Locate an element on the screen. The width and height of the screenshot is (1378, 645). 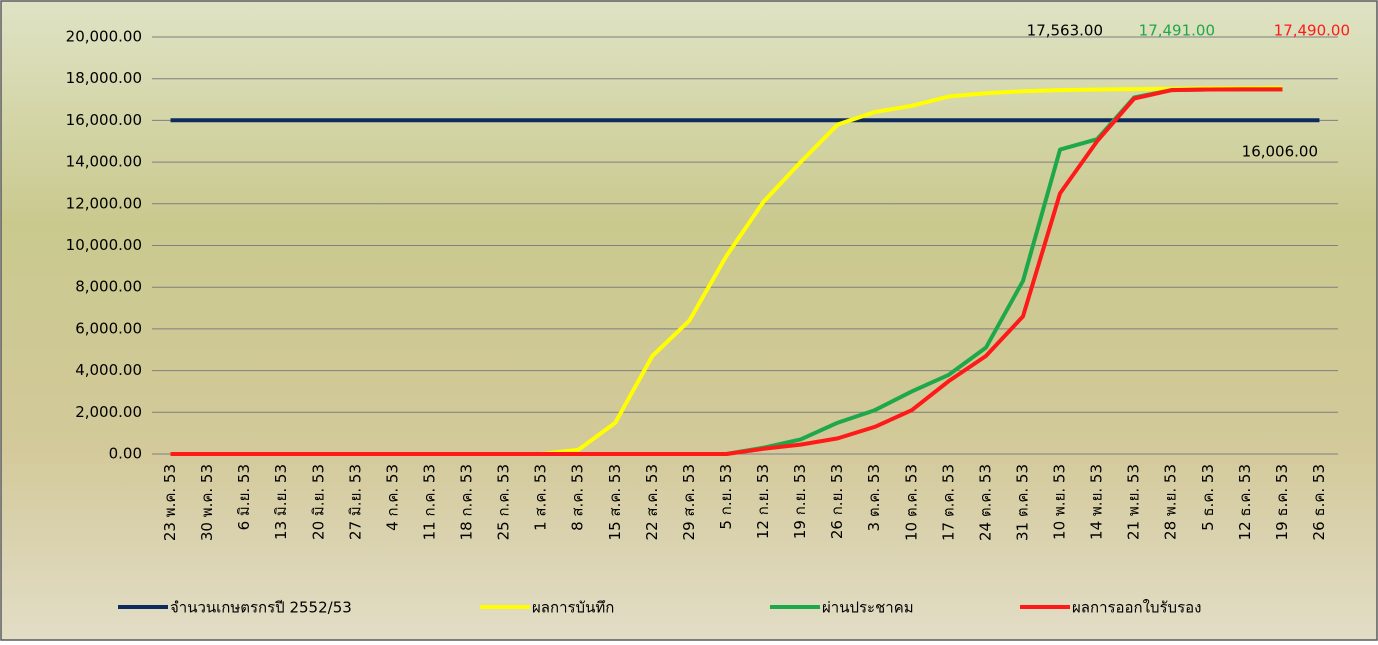
y-tick-label: 14,000.00 is located at coordinates (104, 162).